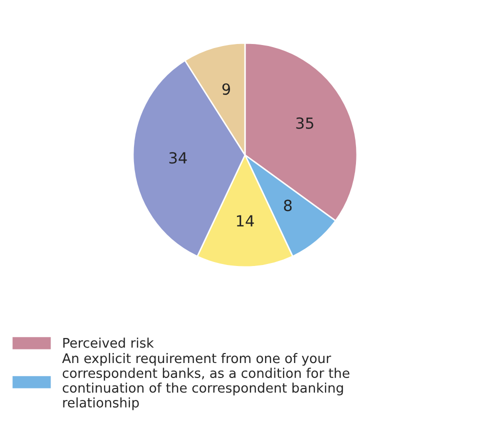  I want to click on legend-label: Perceived risk, so click(108, 343).